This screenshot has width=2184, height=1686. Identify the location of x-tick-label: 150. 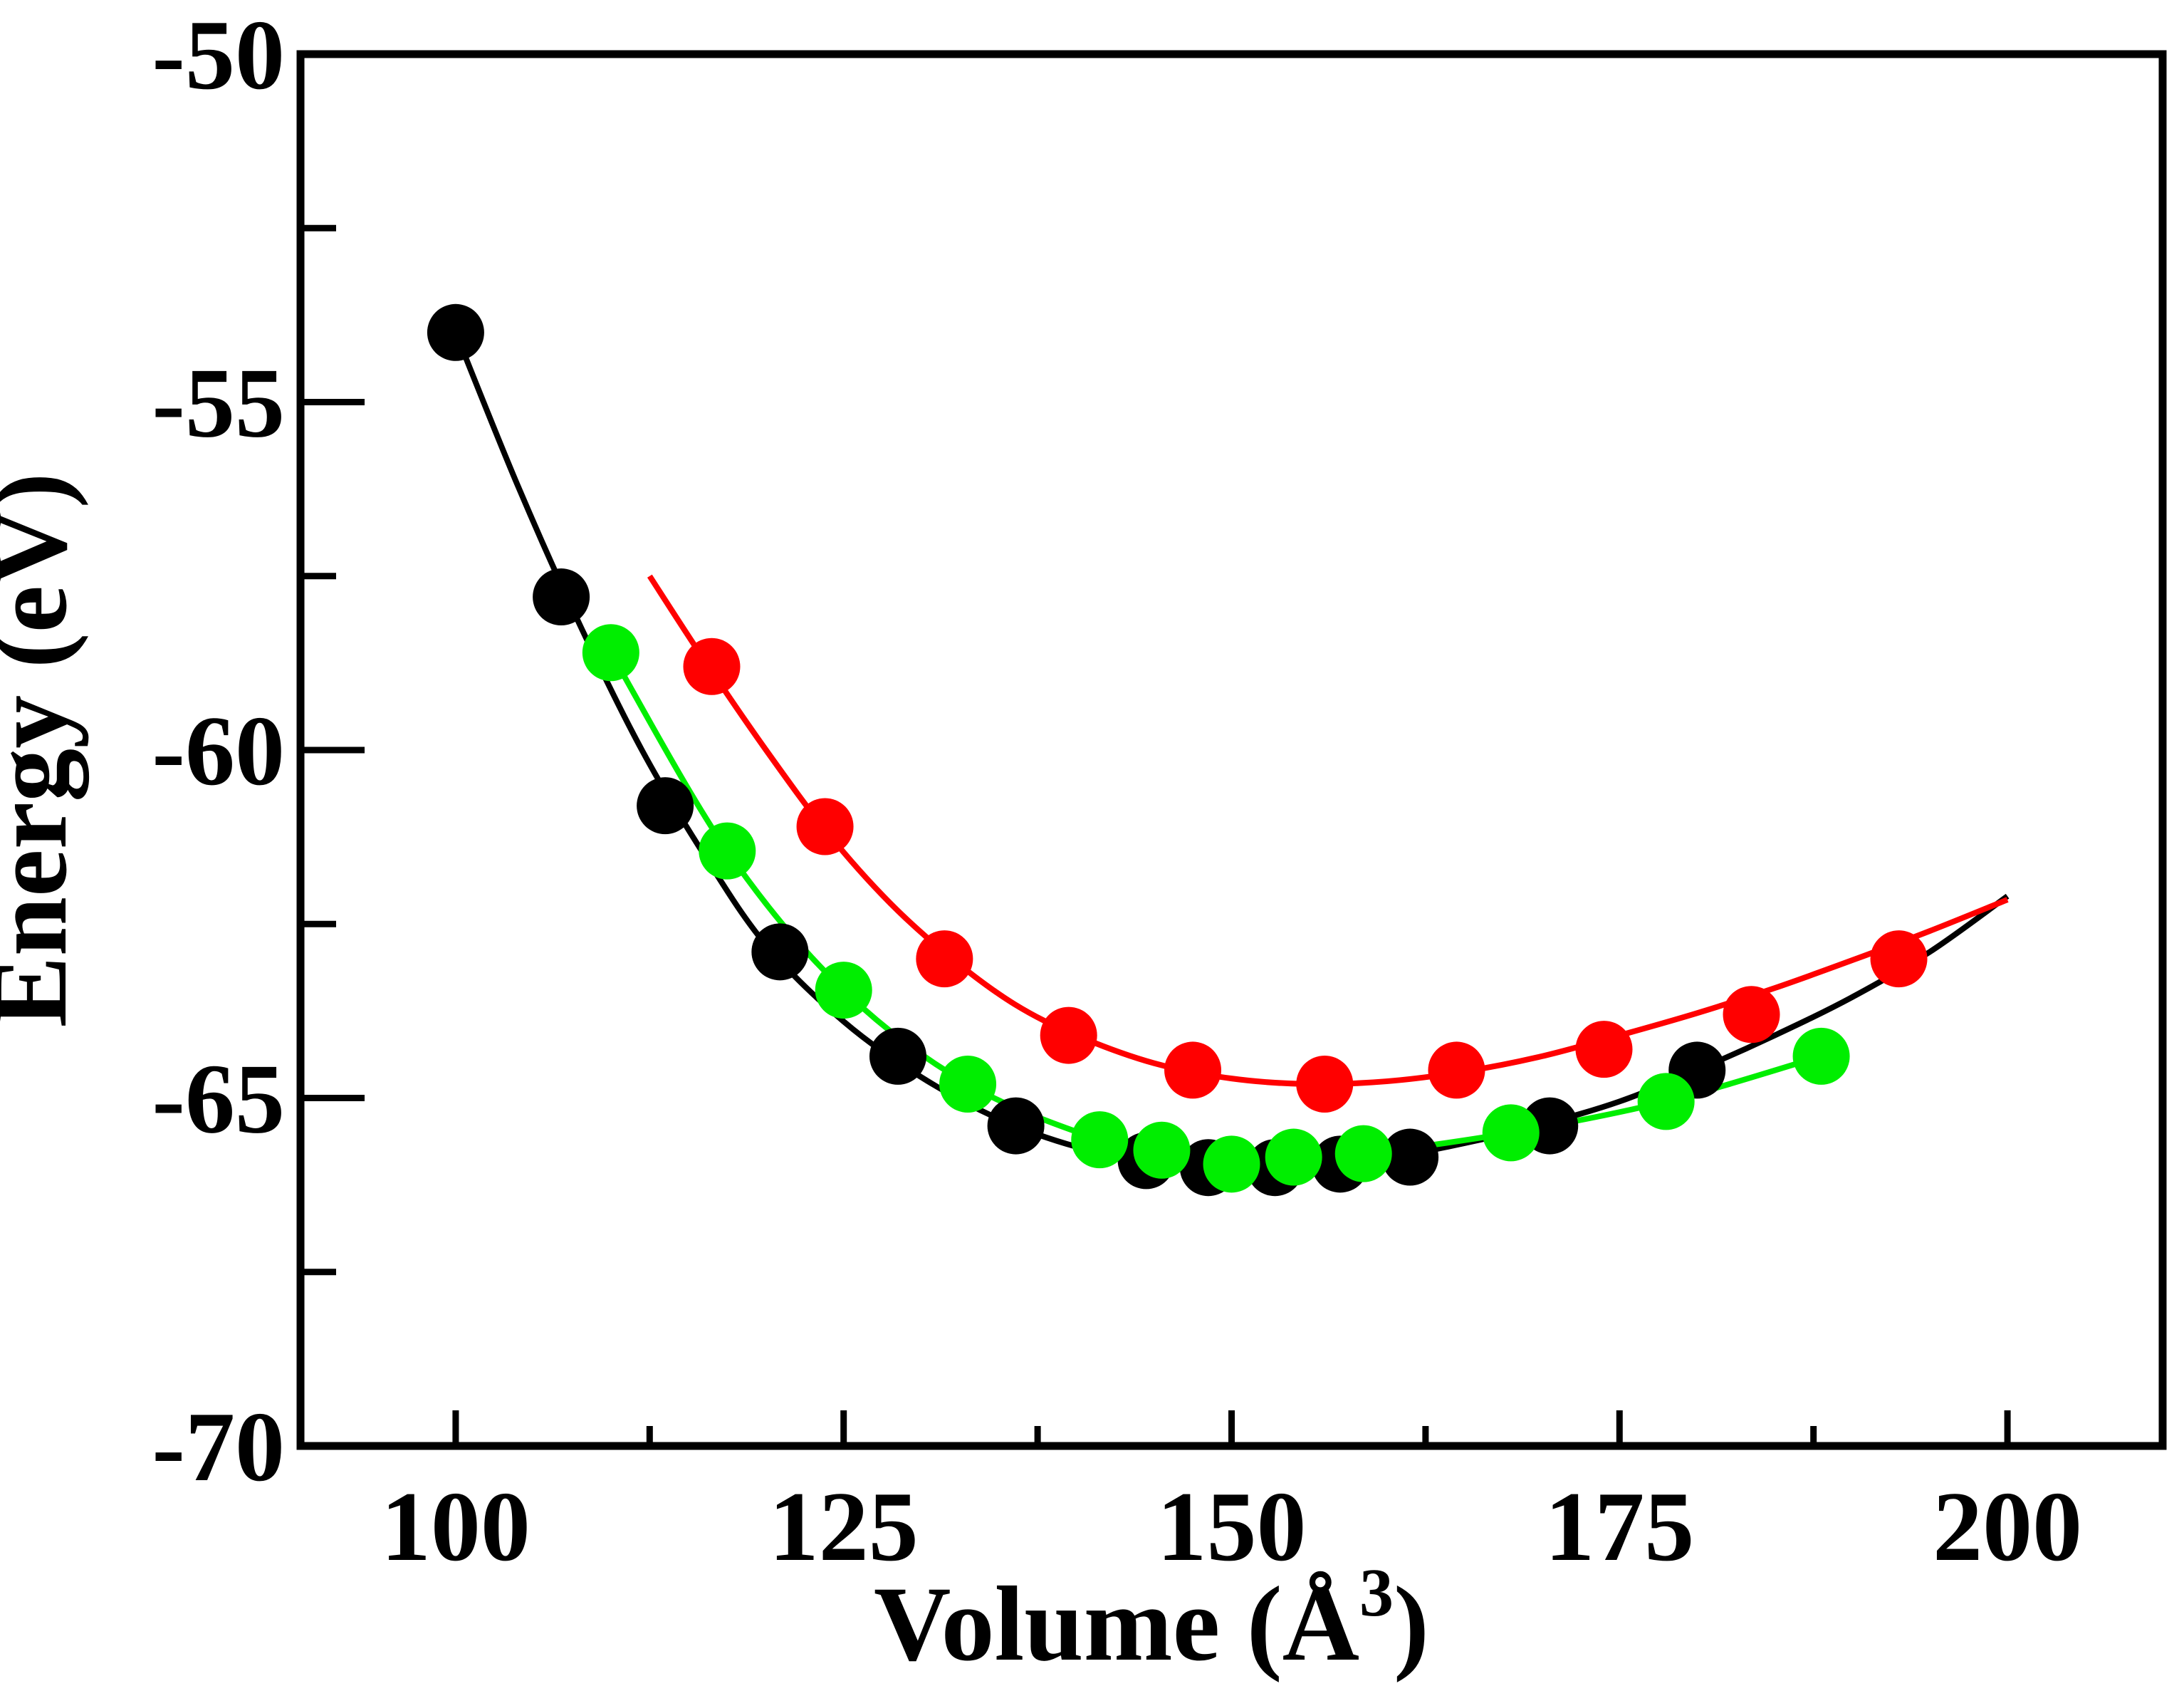
(1232, 1527).